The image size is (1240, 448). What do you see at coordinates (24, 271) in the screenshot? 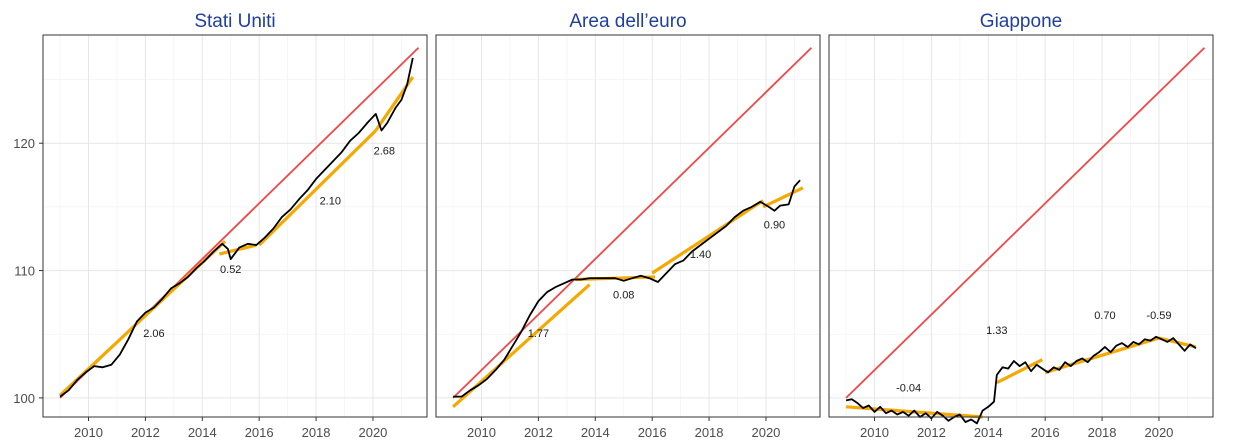
I see `y-tick-label: 110` at bounding box center [24, 271].